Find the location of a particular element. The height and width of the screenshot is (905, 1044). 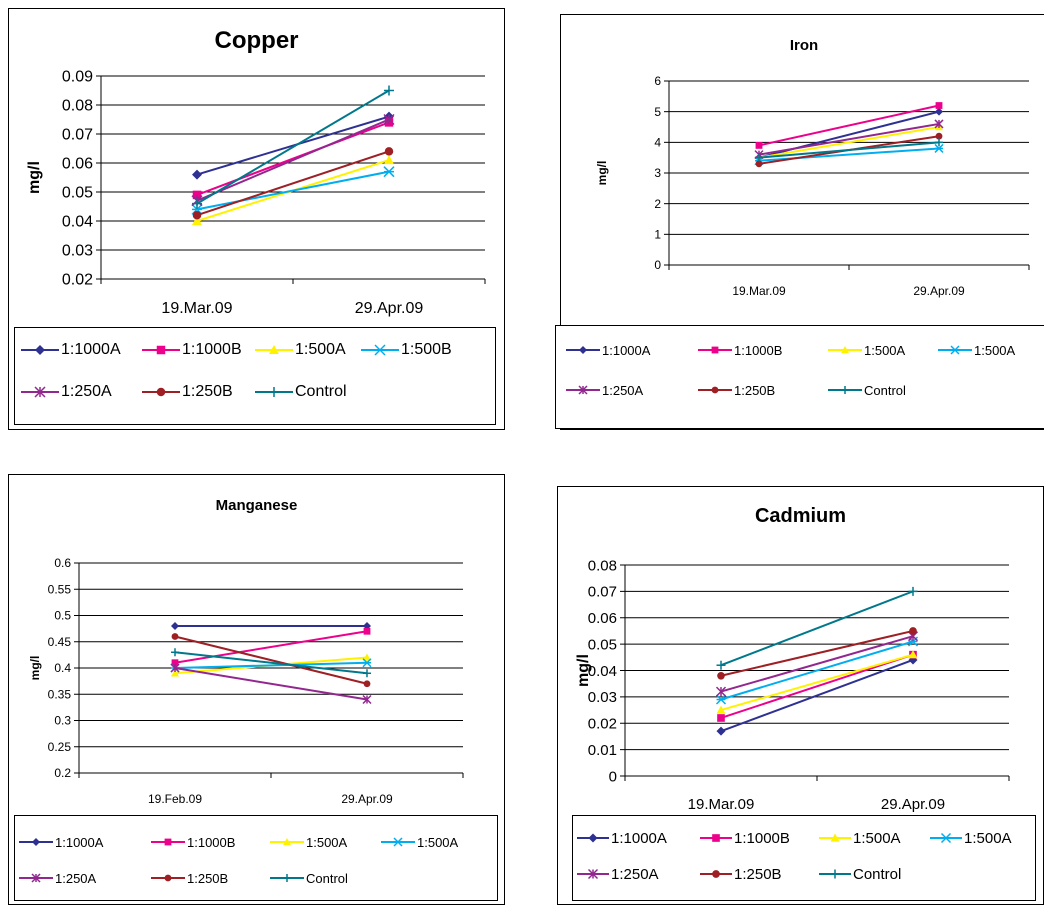

y-tick-label: 2 is located at coordinates (657, 204).